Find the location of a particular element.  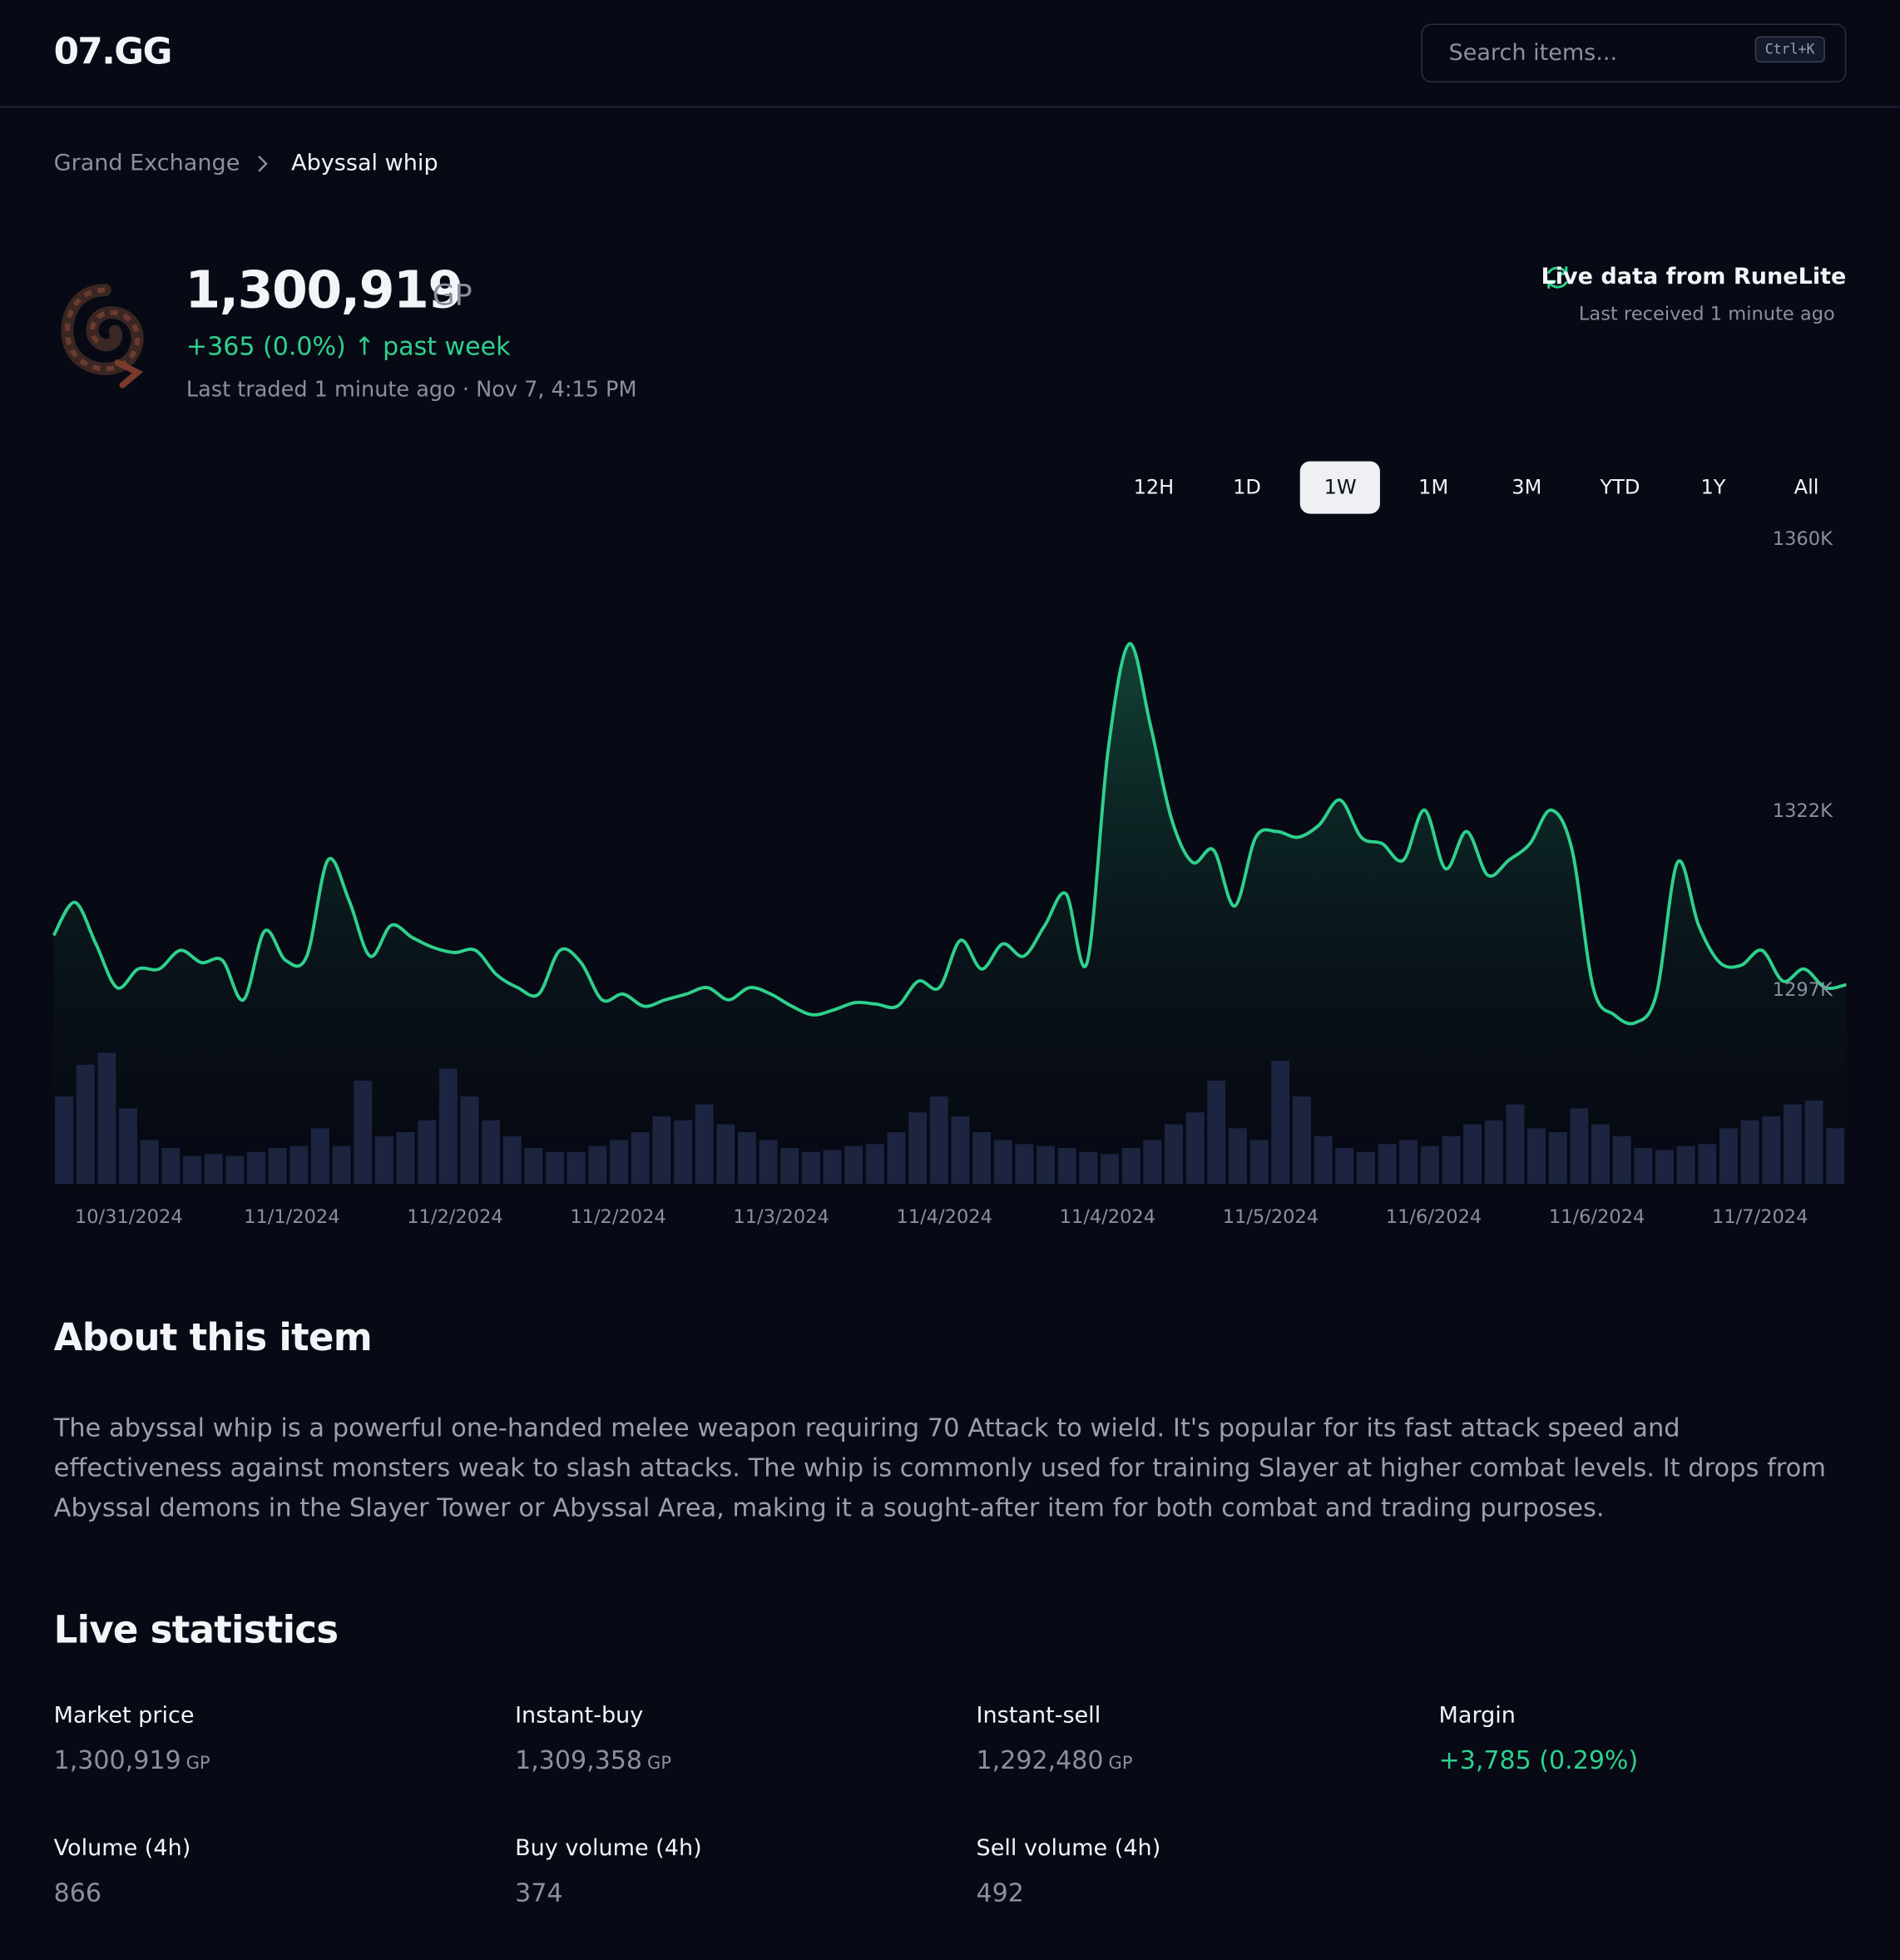

price-unit: GP is located at coordinates (452, 296).